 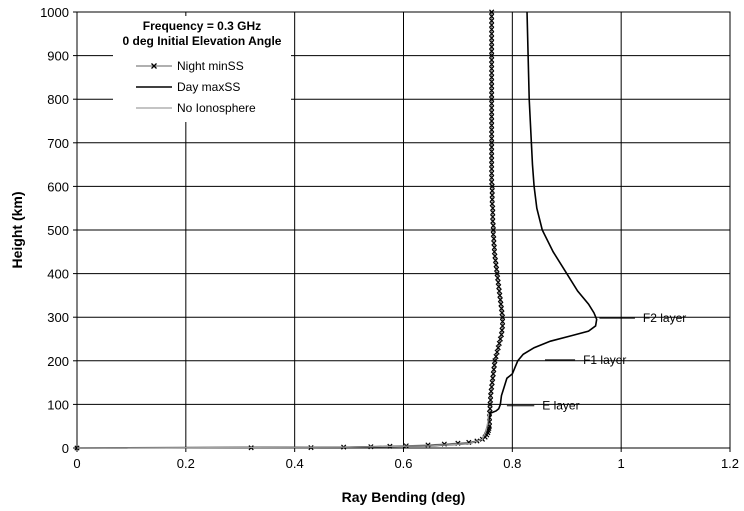 I want to click on legend-items: Night minSS Day maxSS No Ionosphere, so click(x=196, y=87).